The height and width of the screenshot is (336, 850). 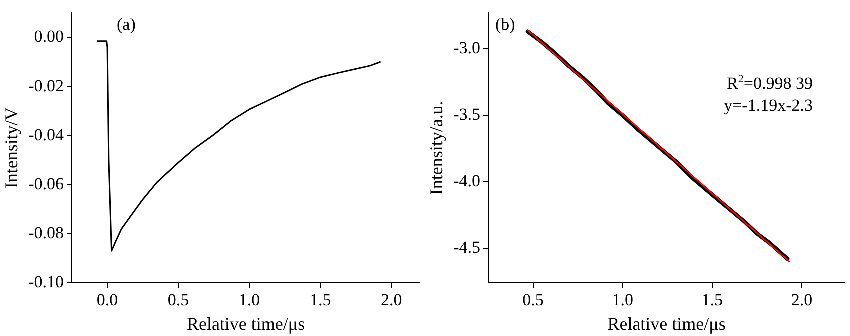 What do you see at coordinates (467, 48) in the screenshot?
I see `y-tick-label: -3.0` at bounding box center [467, 48].